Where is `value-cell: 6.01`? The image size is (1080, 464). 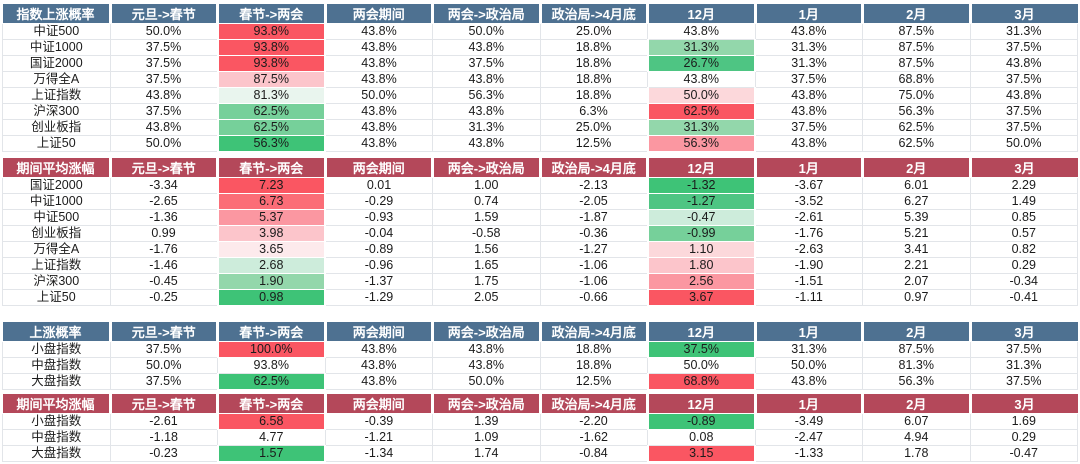 value-cell: 6.01 is located at coordinates (916, 185).